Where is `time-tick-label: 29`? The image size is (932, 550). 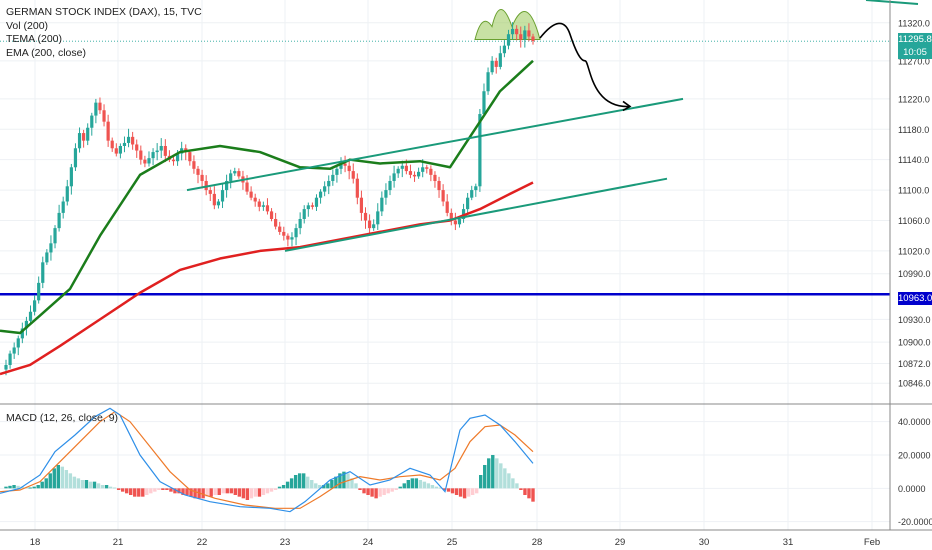 time-tick-label: 29 is located at coordinates (620, 542).